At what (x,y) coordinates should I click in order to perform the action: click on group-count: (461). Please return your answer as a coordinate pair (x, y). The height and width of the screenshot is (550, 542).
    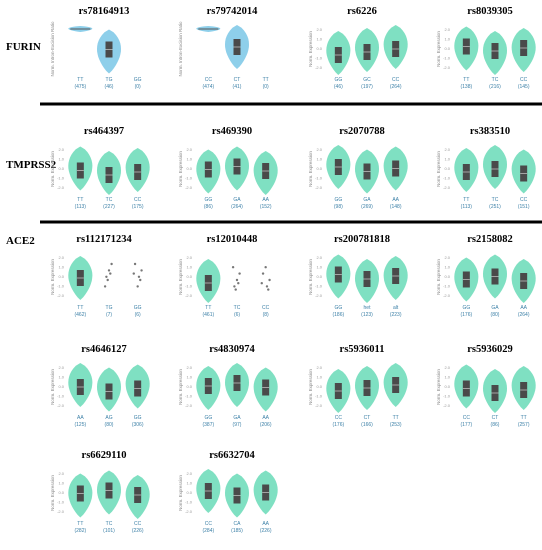
    Looking at the image, I should click on (208, 315).